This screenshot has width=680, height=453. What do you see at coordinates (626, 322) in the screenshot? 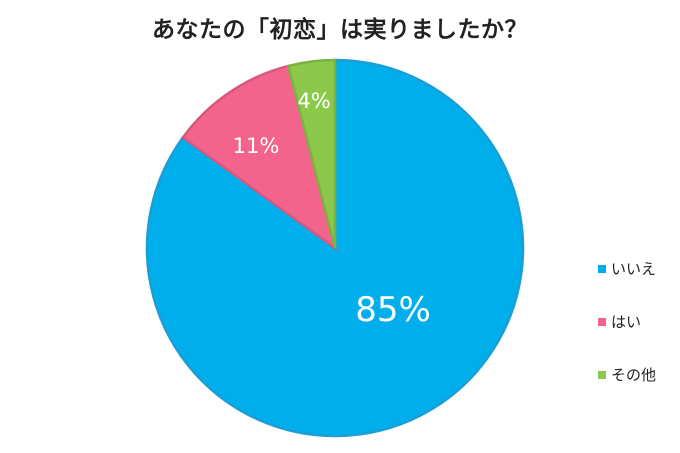
I see `legend-label: はい` at bounding box center [626, 322].